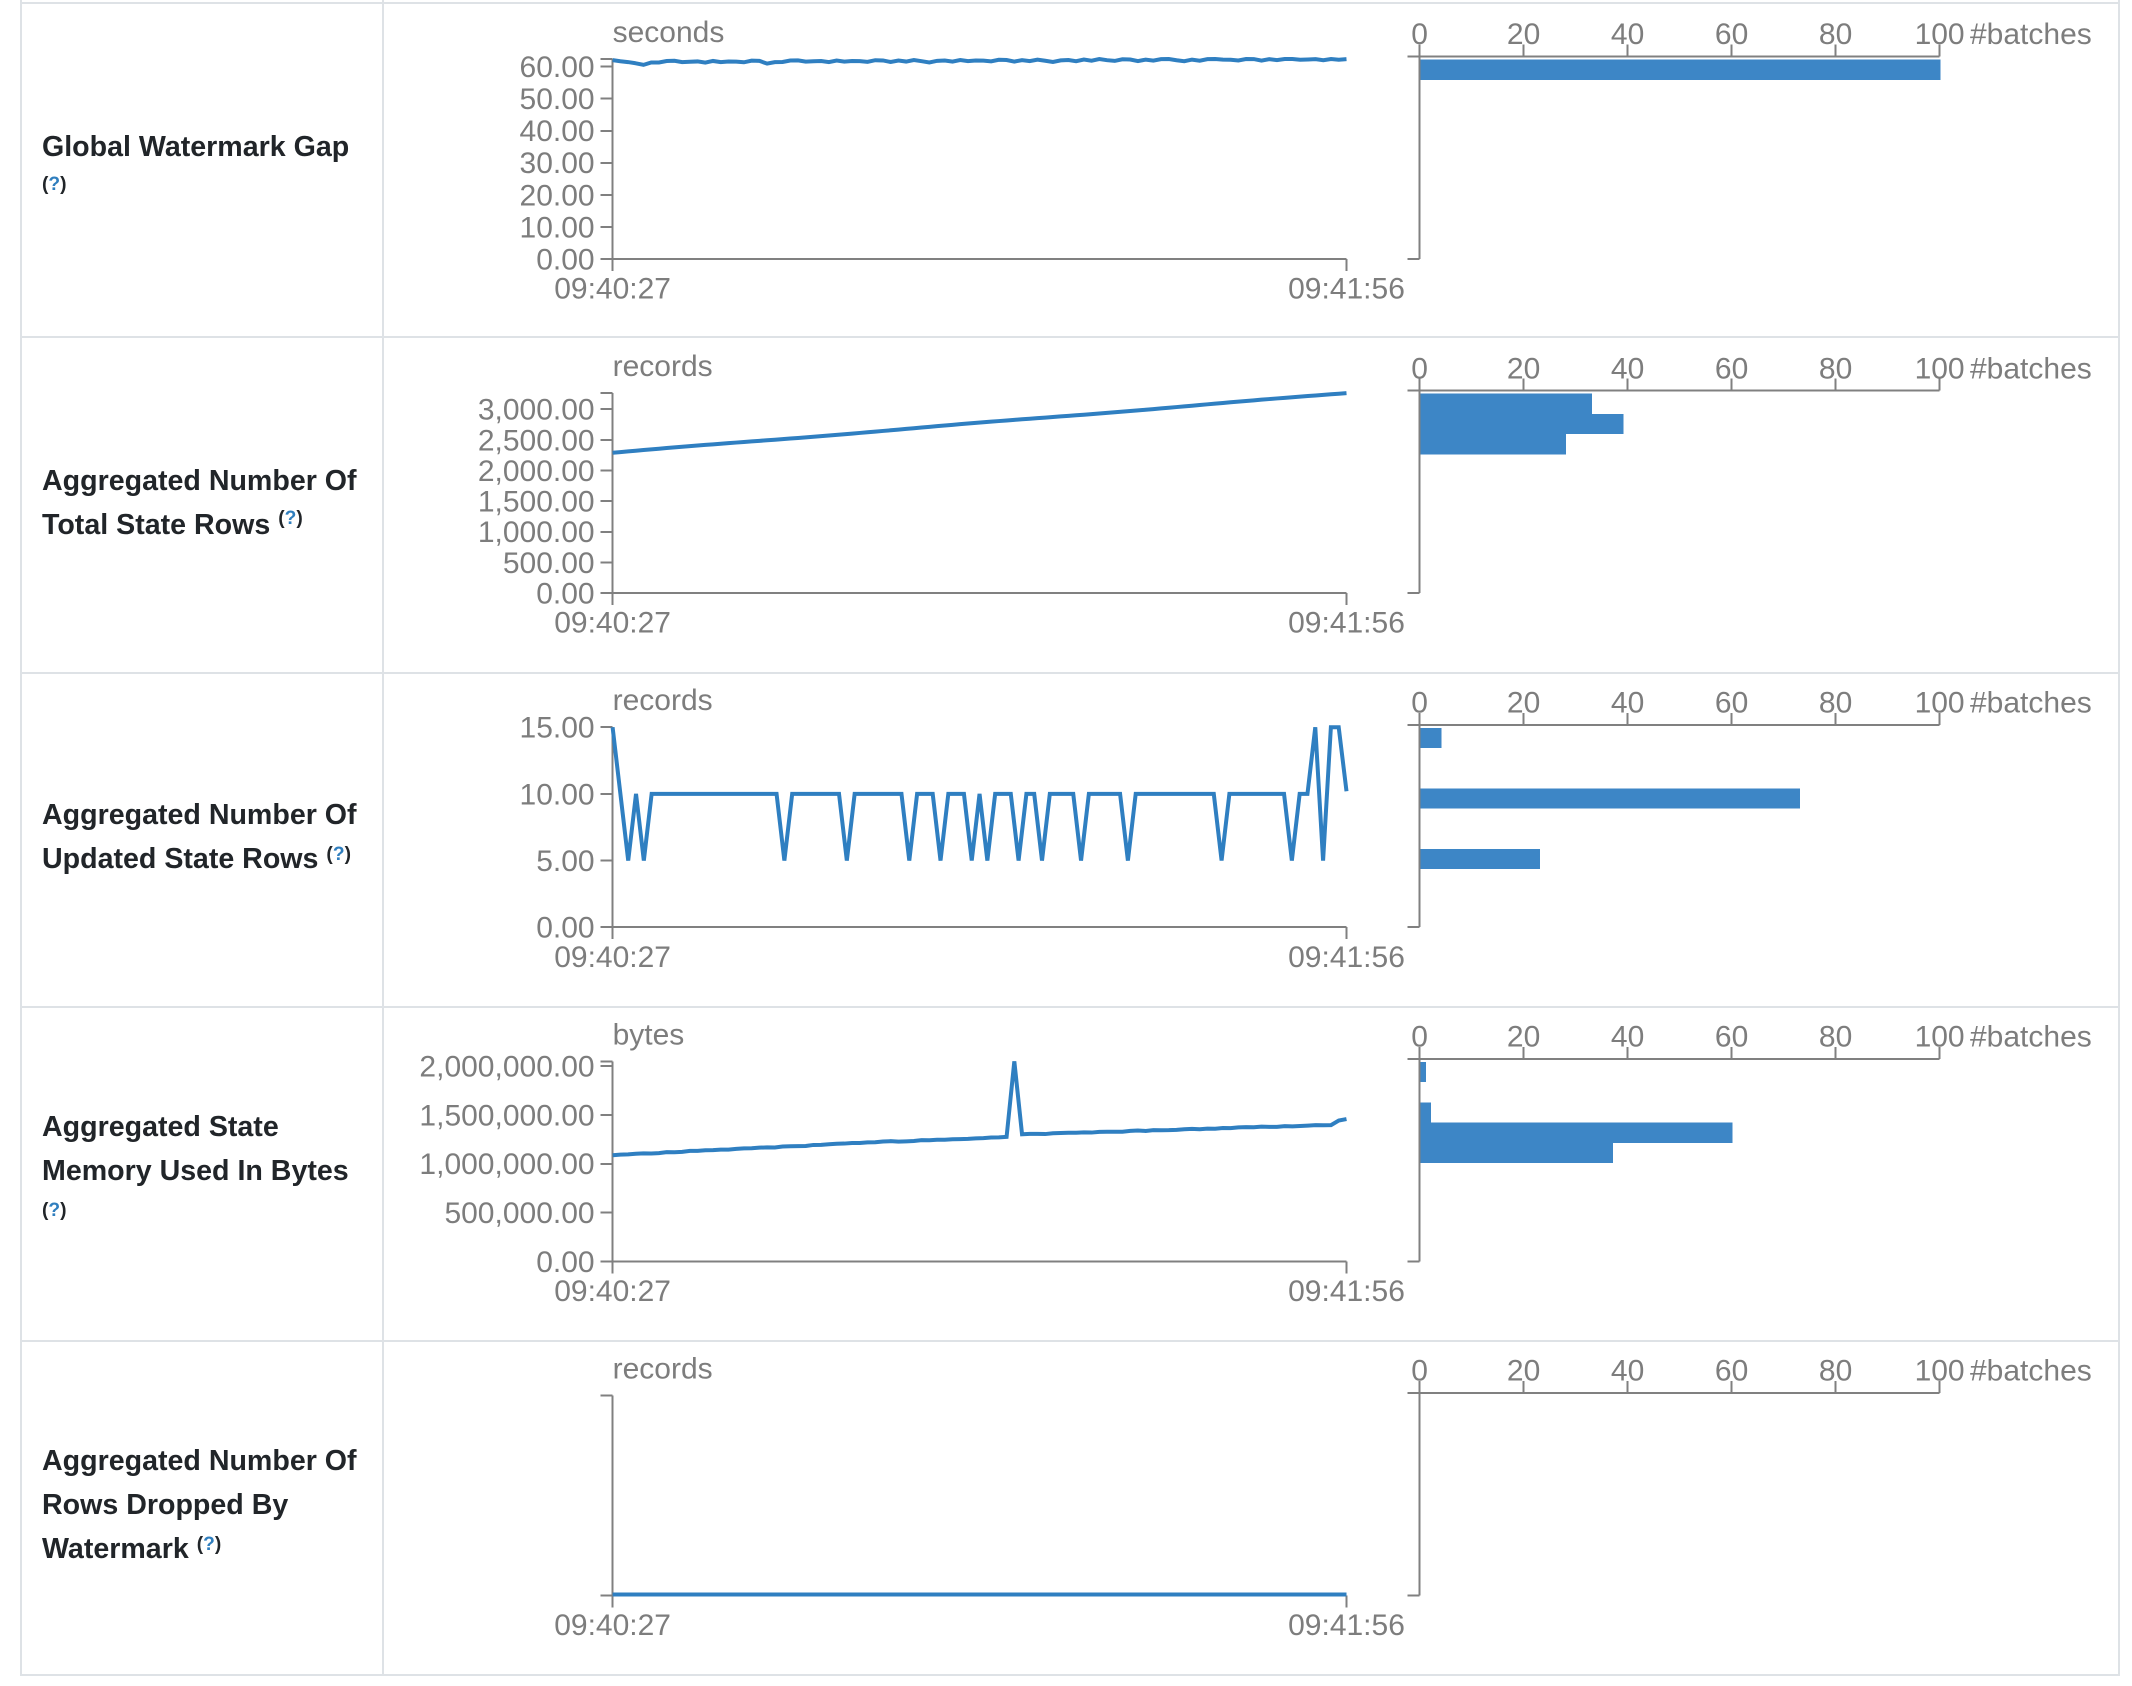  I want to click on svg-text: 2,500.00, so click(536, 440).